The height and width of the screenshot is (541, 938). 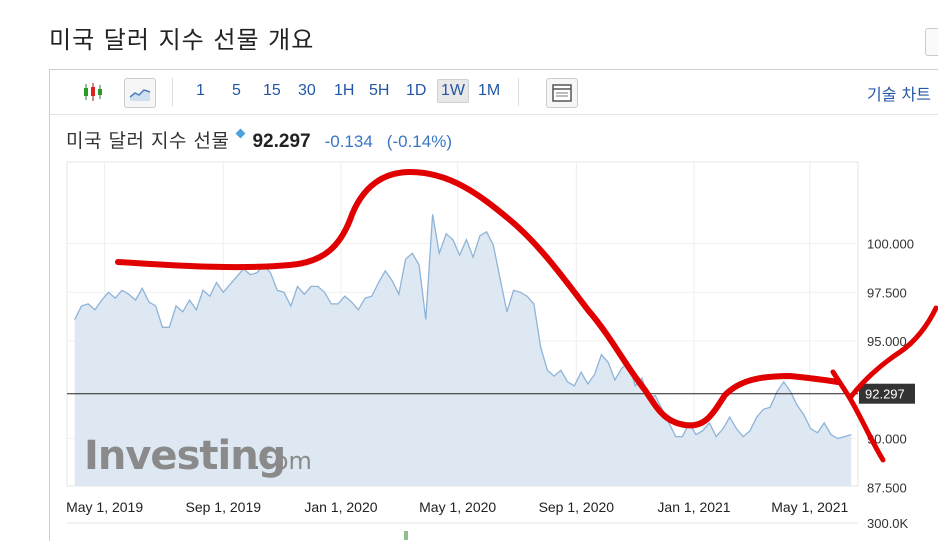 What do you see at coordinates (272, 90) in the screenshot?
I see `timeframe-15: 15` at bounding box center [272, 90].